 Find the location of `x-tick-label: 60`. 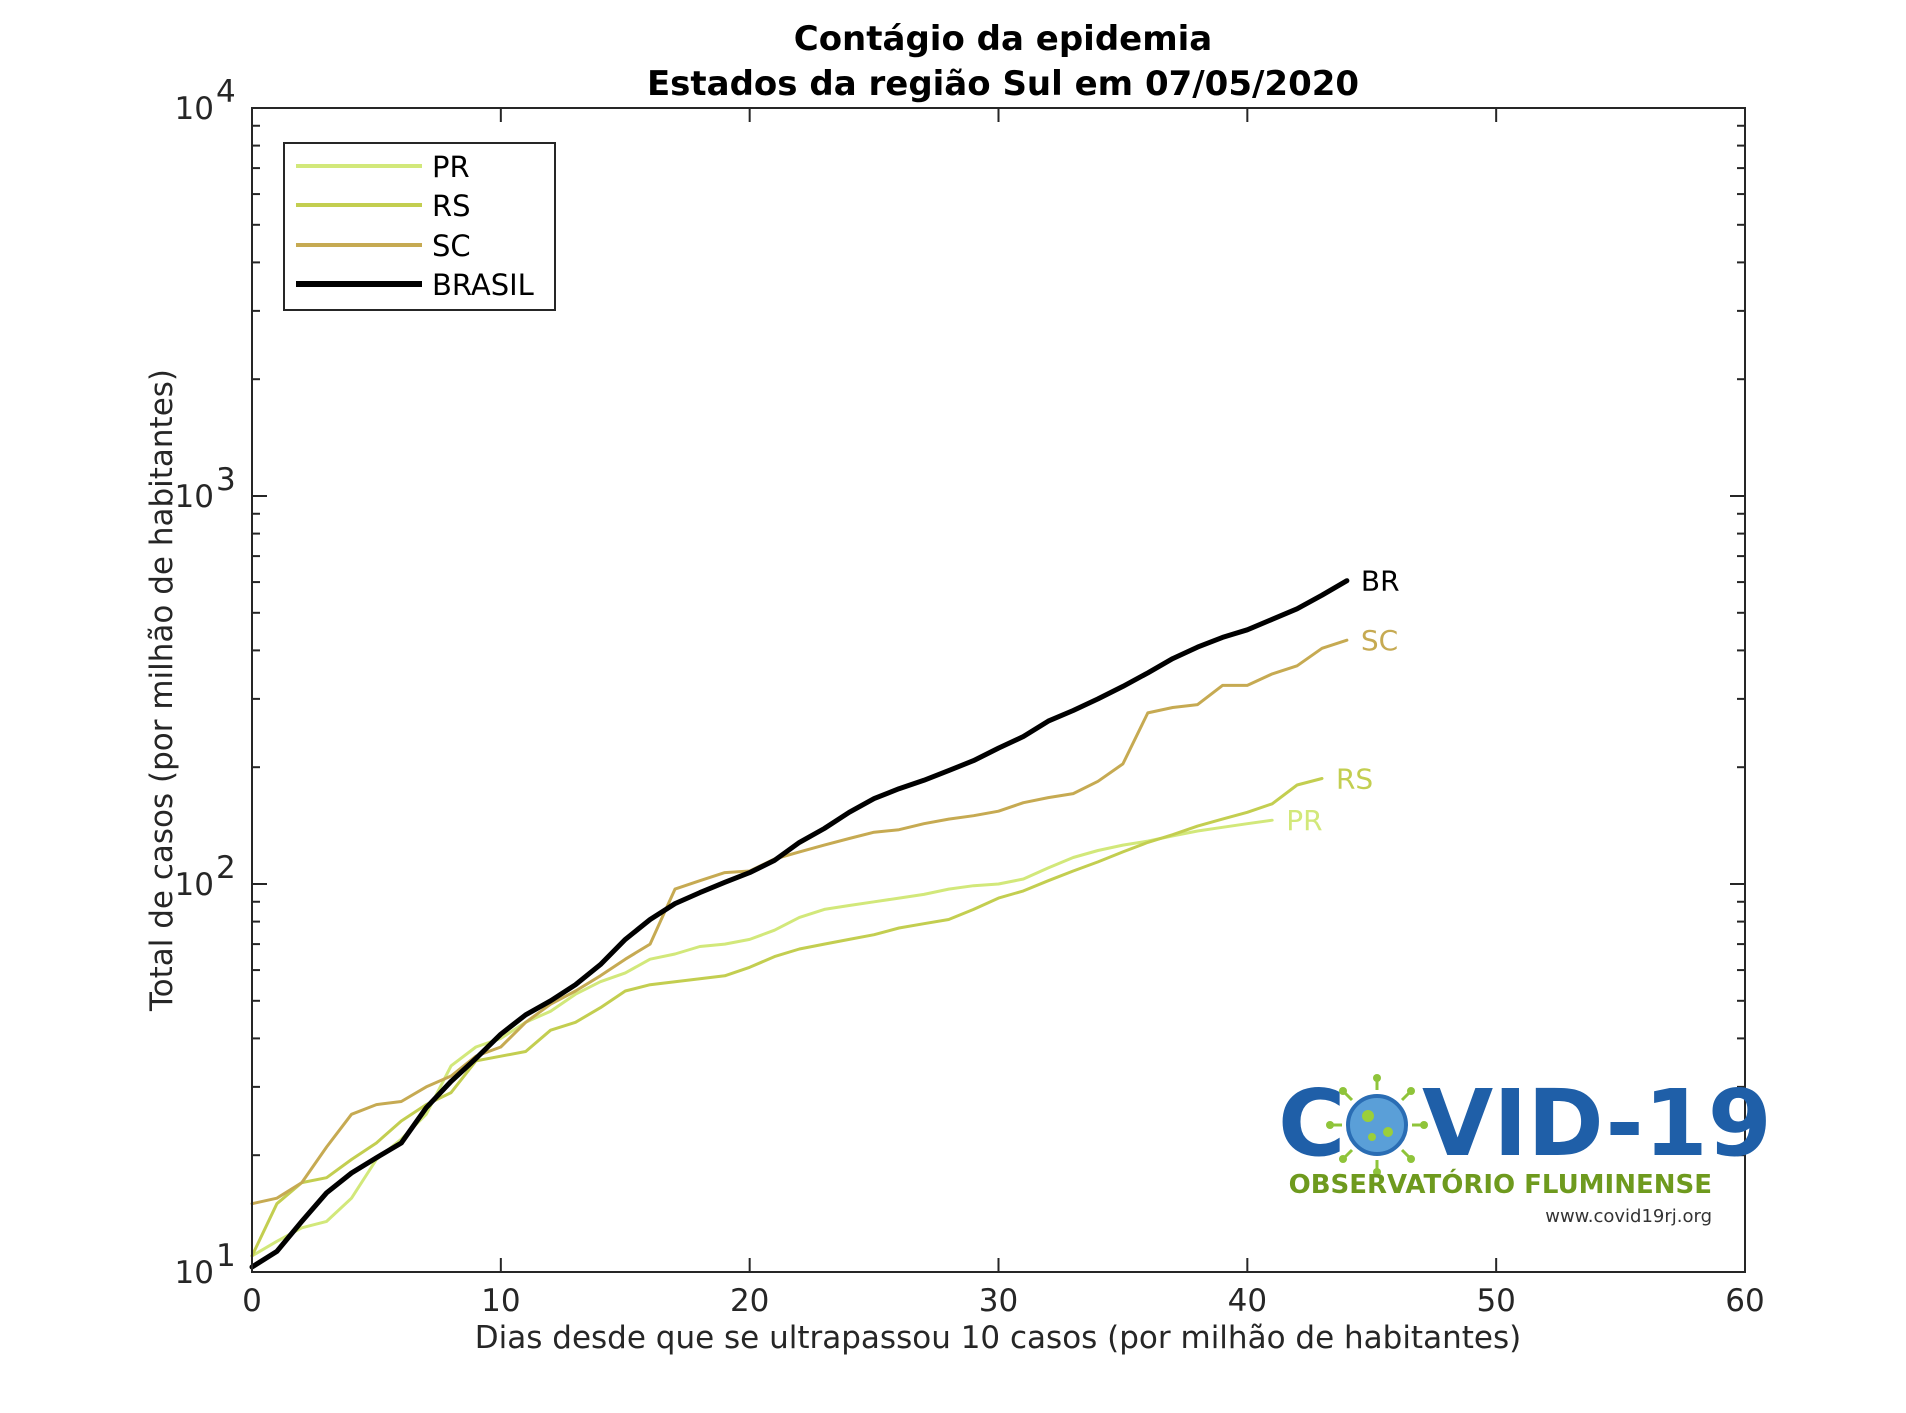

x-tick-label: 60 is located at coordinates (1744, 1301).